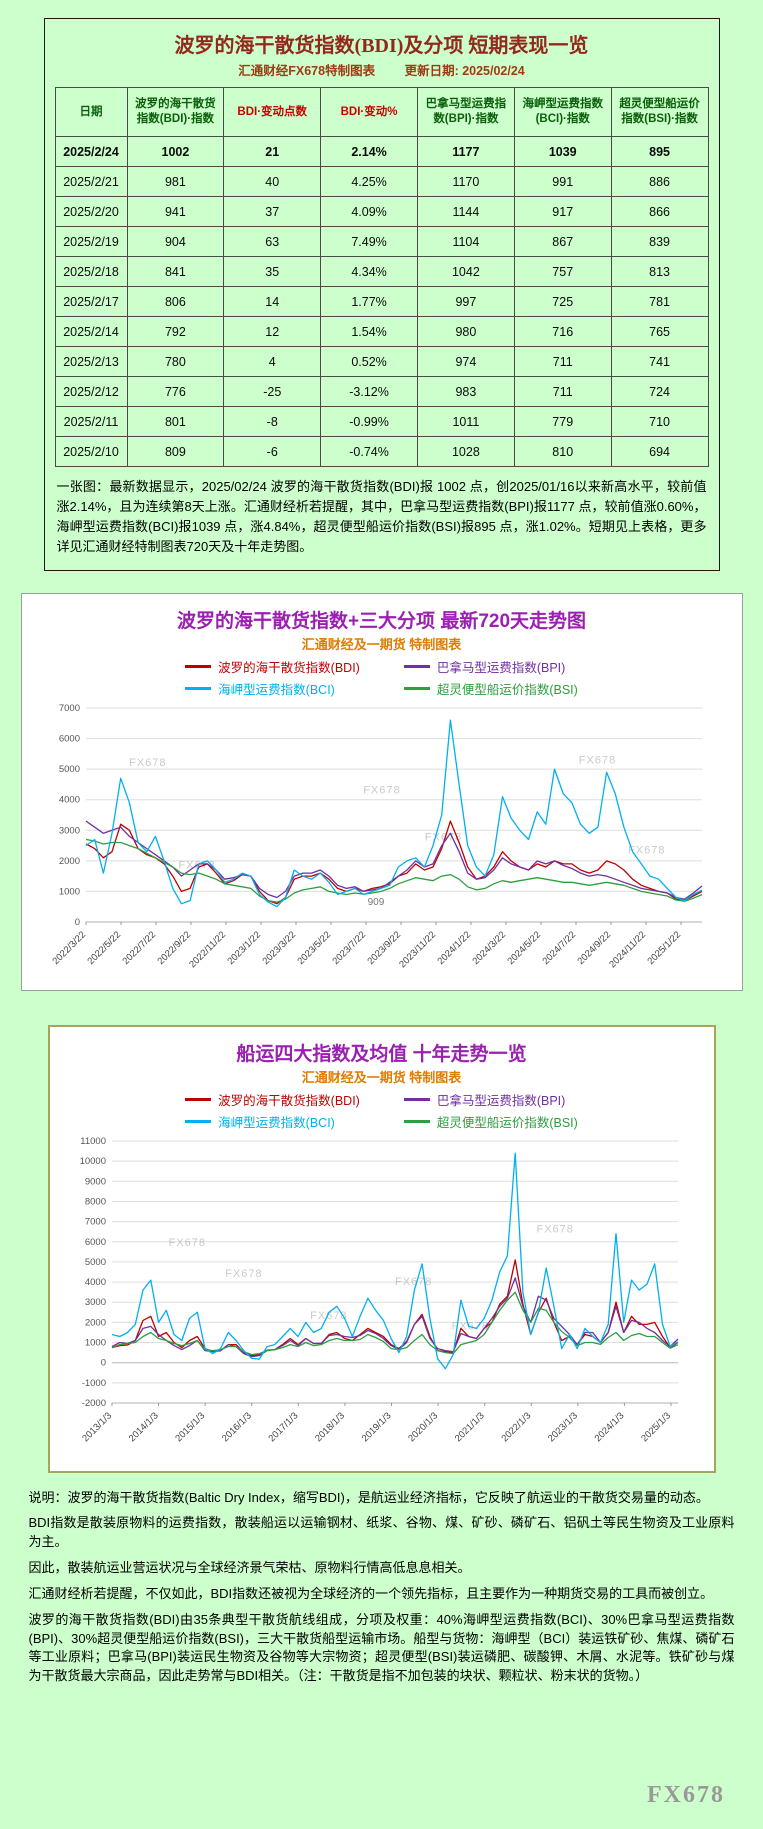 The height and width of the screenshot is (1829, 763). I want to click on table-cell: 40, so click(272, 181).